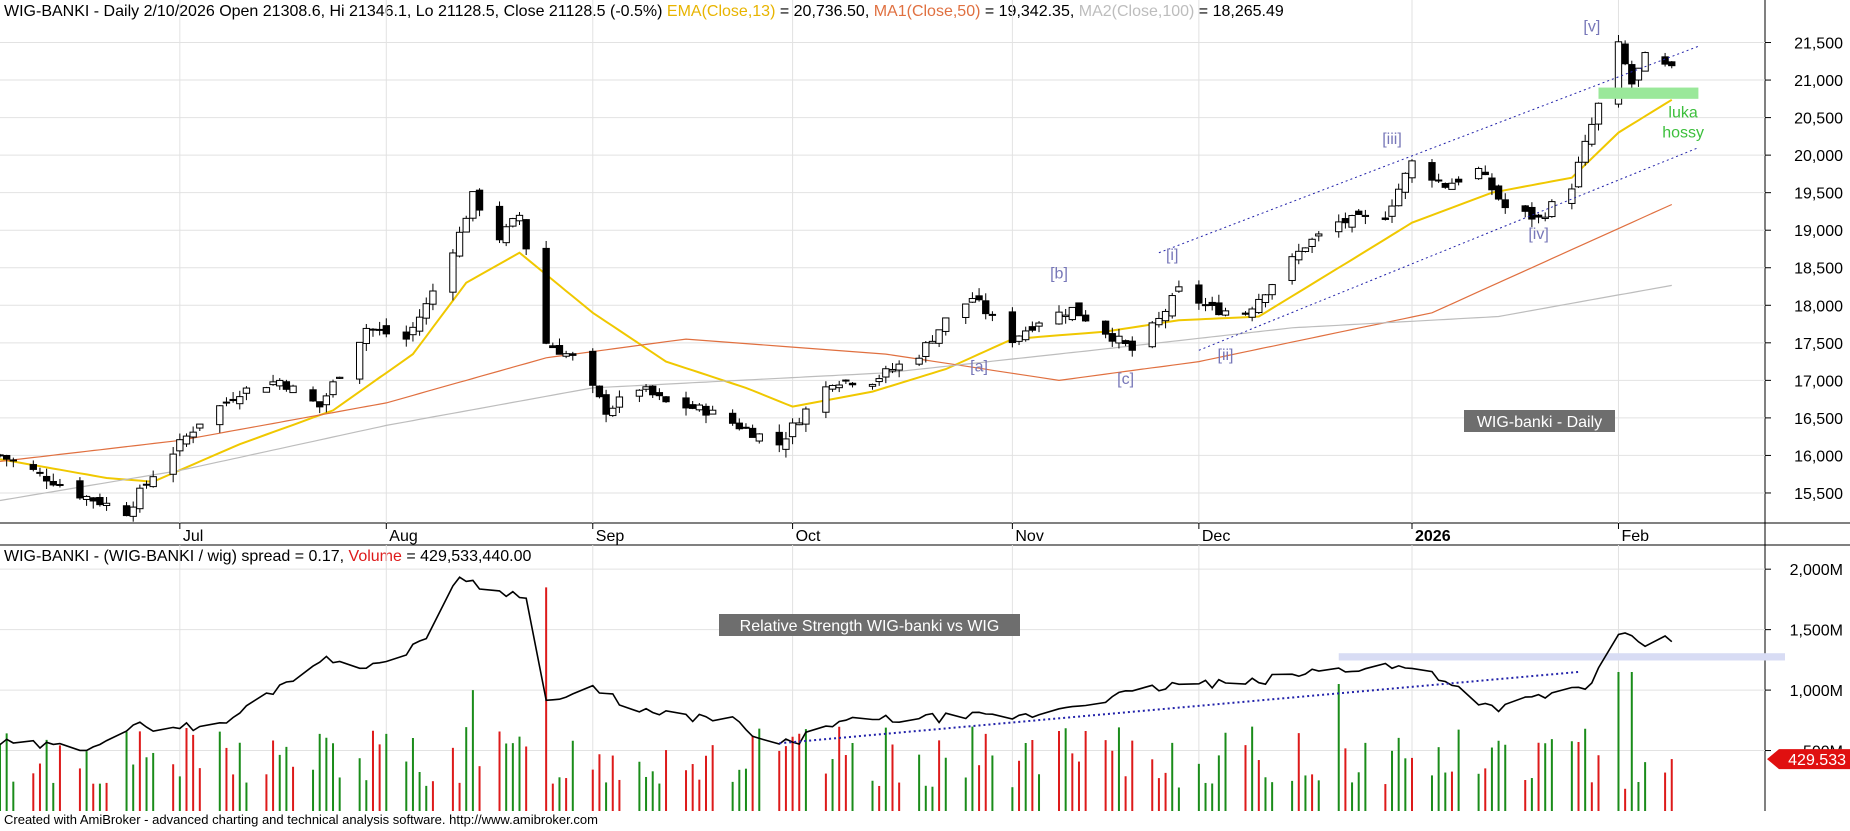 Image resolution: width=1850 pixels, height=831 pixels. What do you see at coordinates (1029, 11) in the screenshot?
I see `ma1-value: = 19,342.35,` at bounding box center [1029, 11].